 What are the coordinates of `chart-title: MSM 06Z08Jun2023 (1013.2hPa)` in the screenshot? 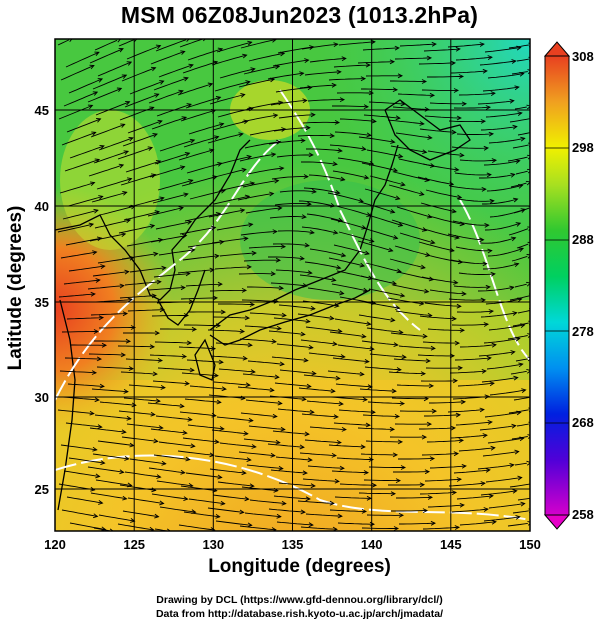 It's located at (299, 15).